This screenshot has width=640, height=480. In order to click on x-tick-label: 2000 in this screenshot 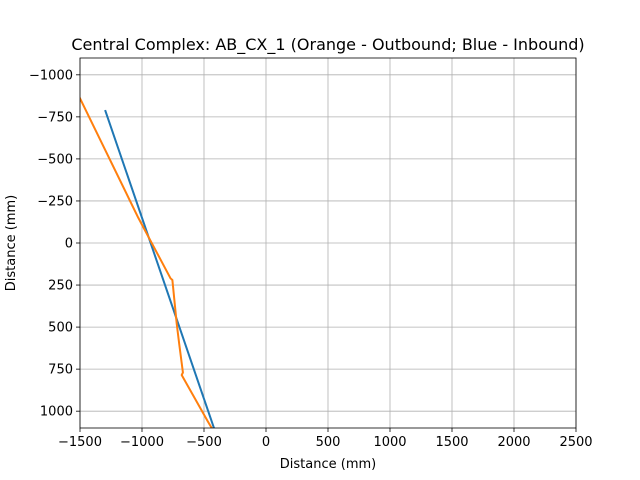, I will do `click(513, 442)`.